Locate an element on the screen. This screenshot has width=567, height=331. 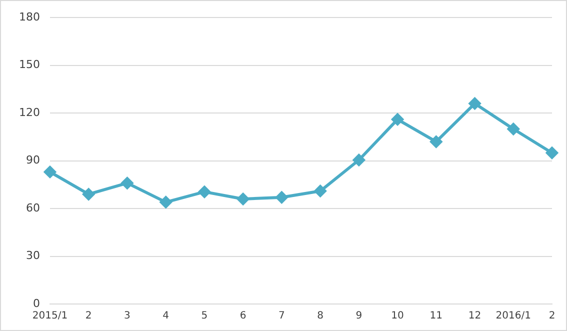
y-tick-label: 60 is located at coordinates (33, 207).